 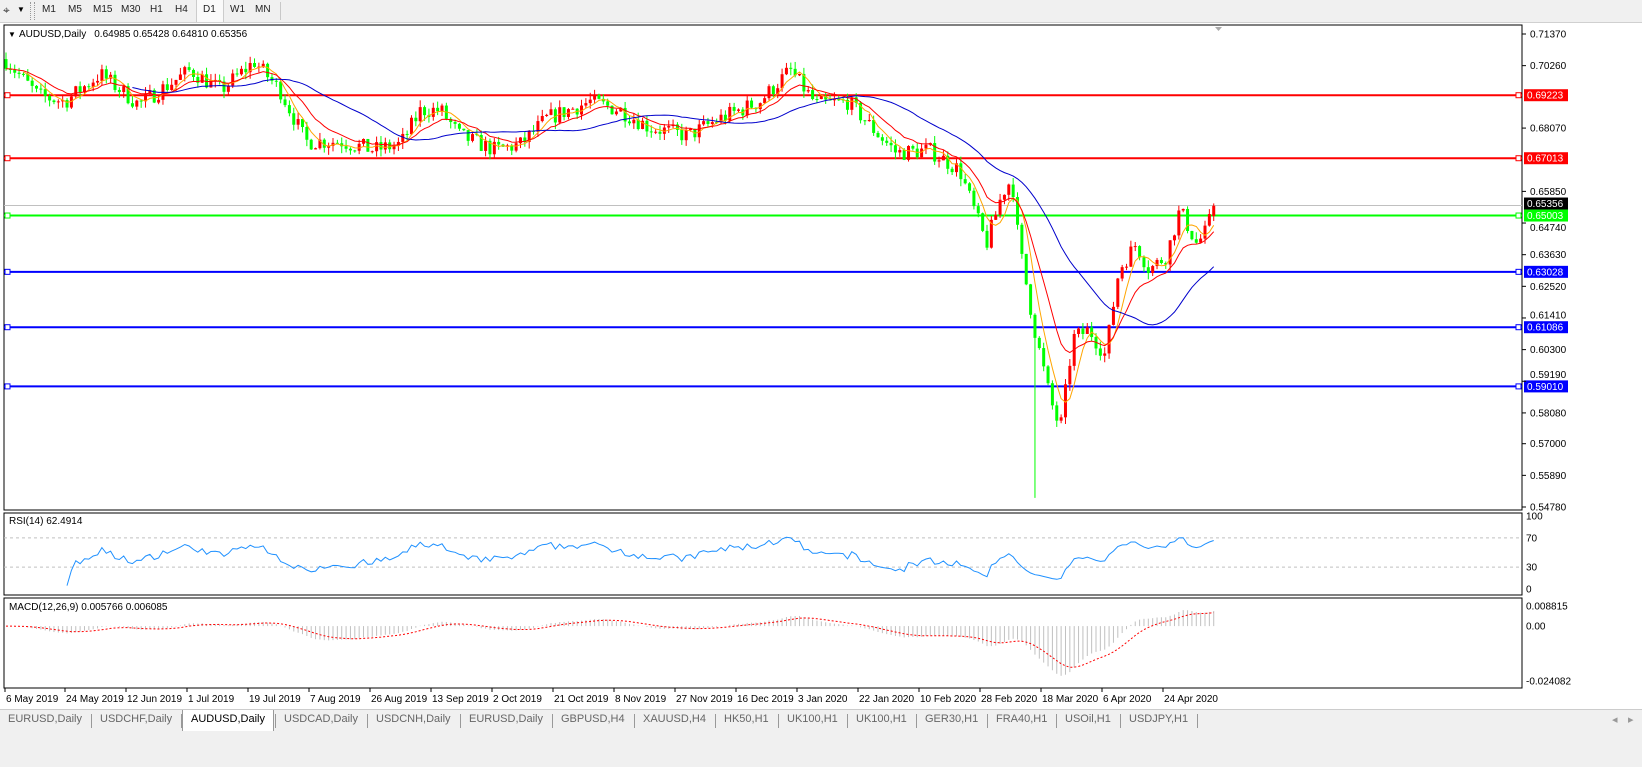 I want to click on chart-tab: USOil,H1, so click(x=1088, y=719).